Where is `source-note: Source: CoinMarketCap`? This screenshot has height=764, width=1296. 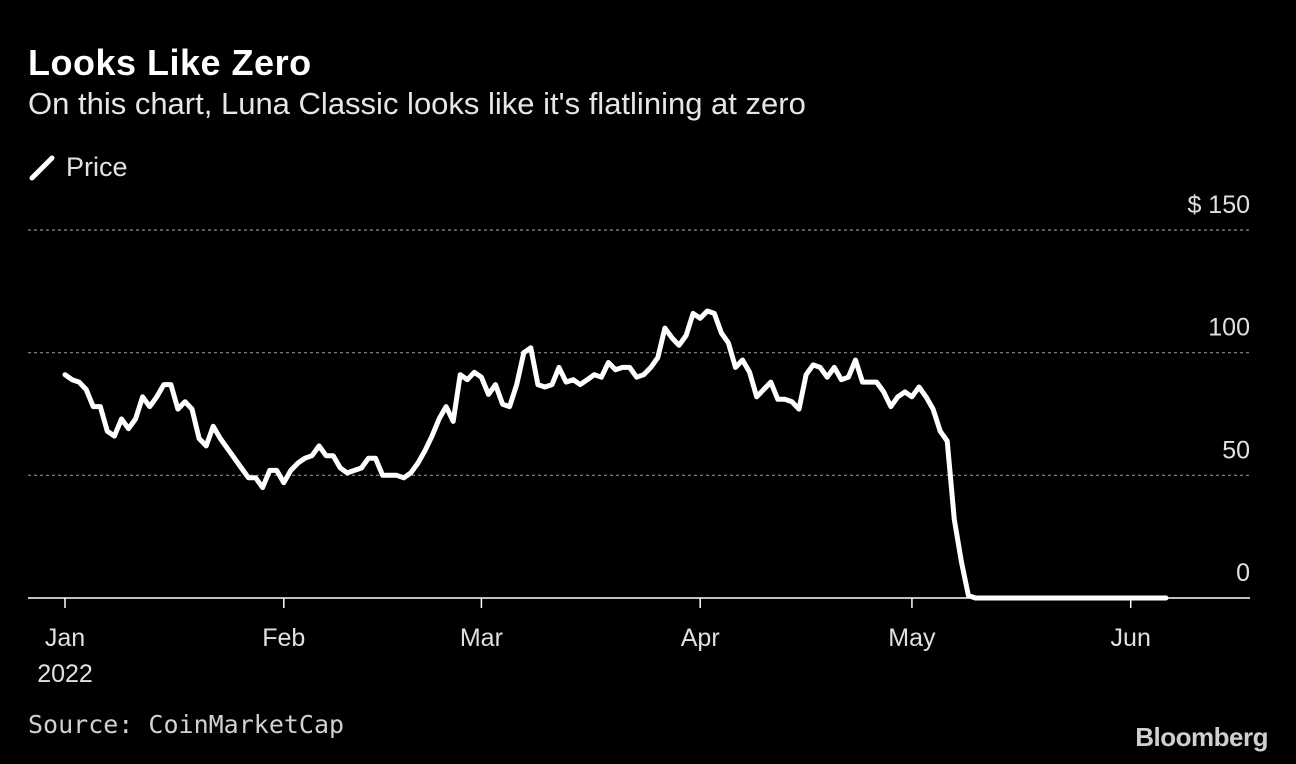
source-note: Source: CoinMarketCap is located at coordinates (186, 724).